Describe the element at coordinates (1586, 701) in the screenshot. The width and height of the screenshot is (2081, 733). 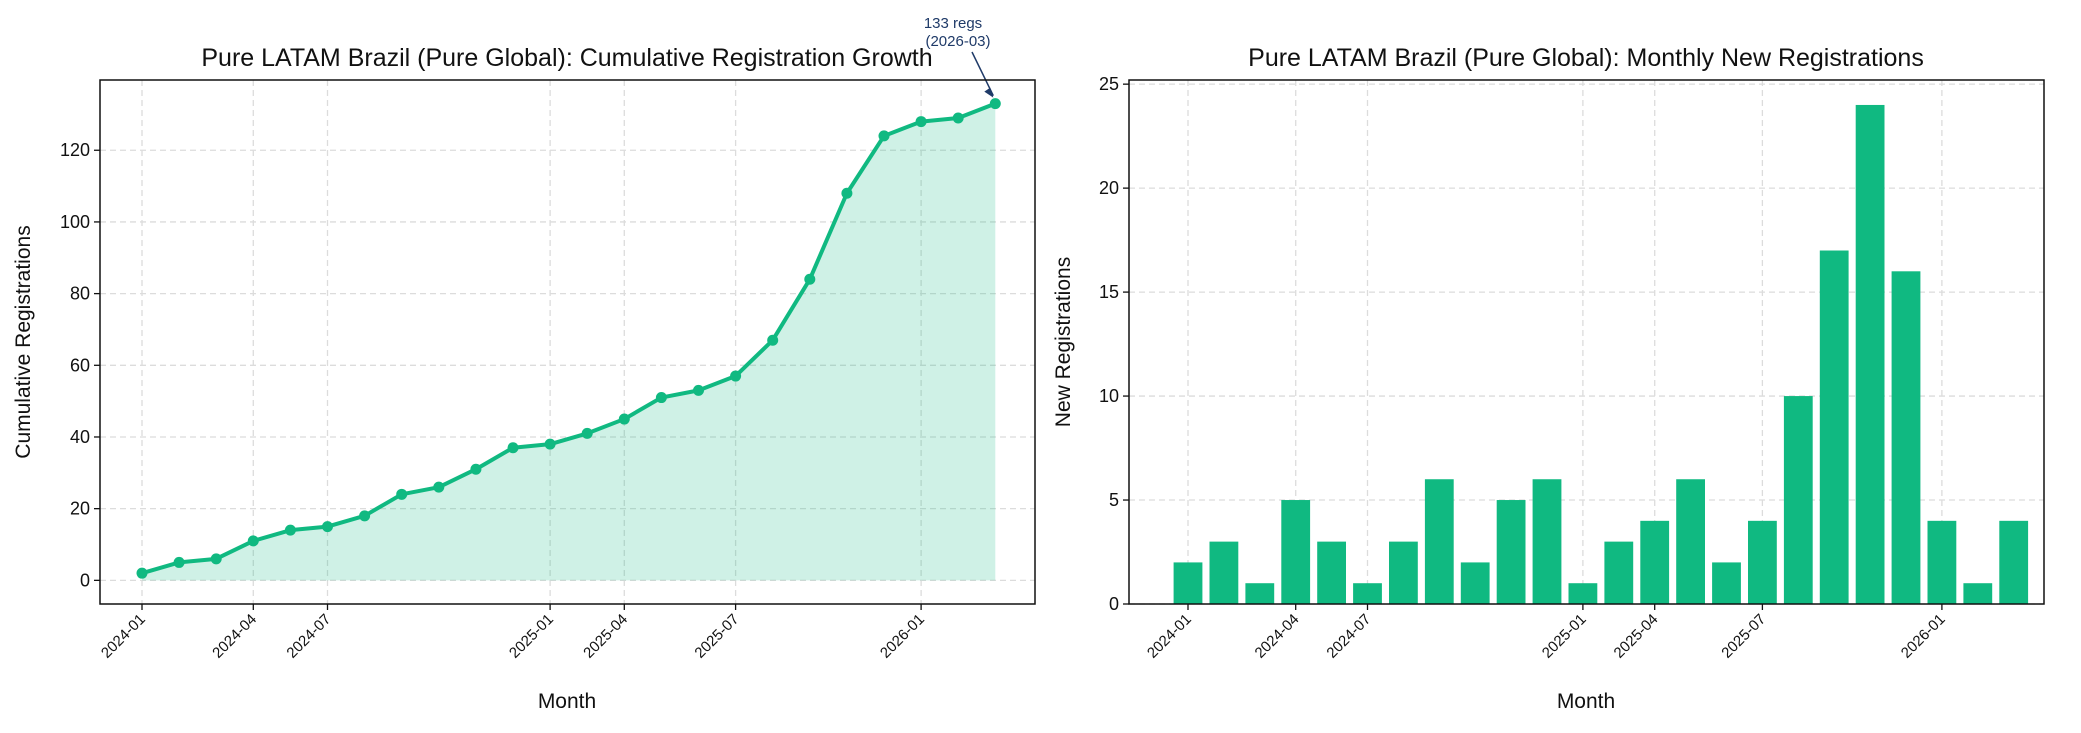
I see `right-x-axis-label: Month` at that location.